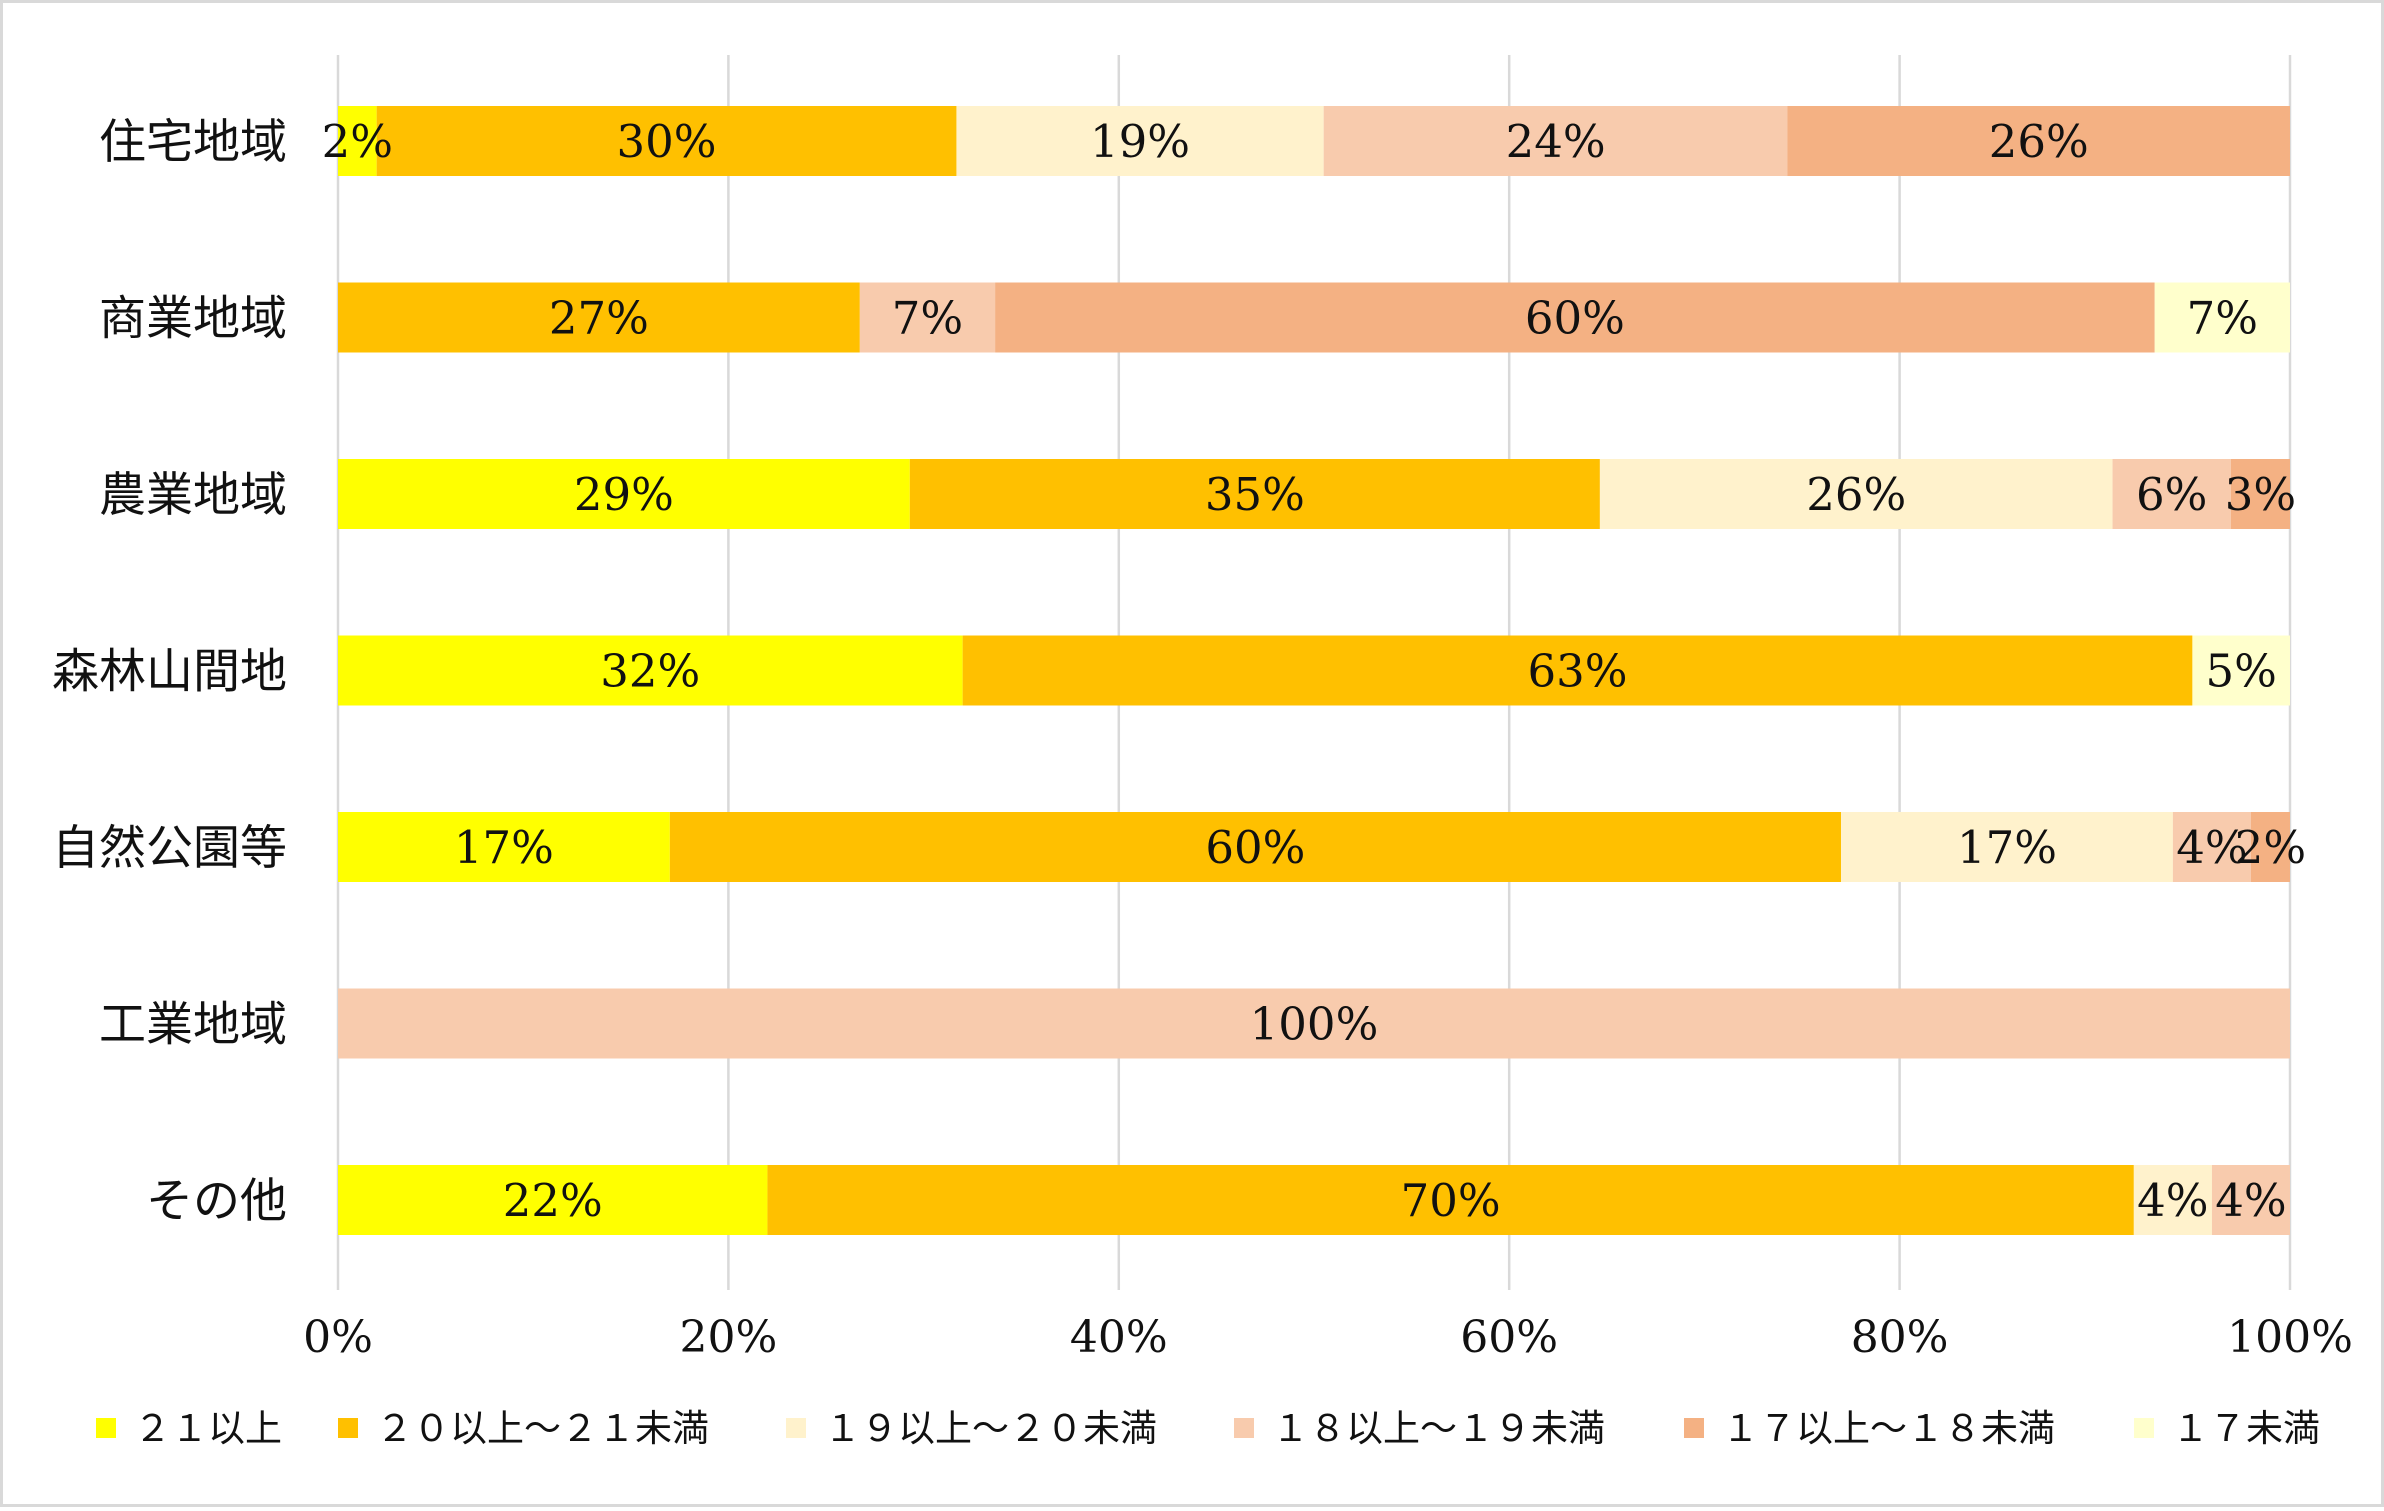 The width and height of the screenshot is (2384, 1511). Describe the element at coordinates (193, 495) in the screenshot. I see `category-label: 農業地域` at that location.